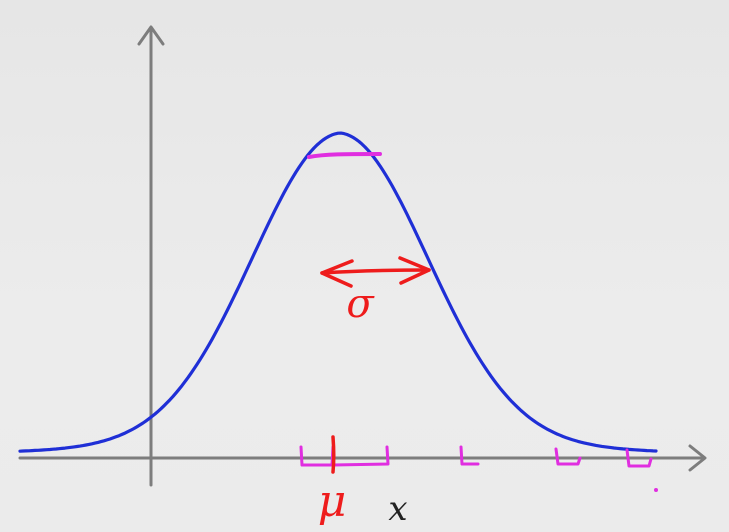 The height and width of the screenshot is (532, 729). What do you see at coordinates (332, 501) in the screenshot?
I see `mu-label: μ` at bounding box center [332, 501].